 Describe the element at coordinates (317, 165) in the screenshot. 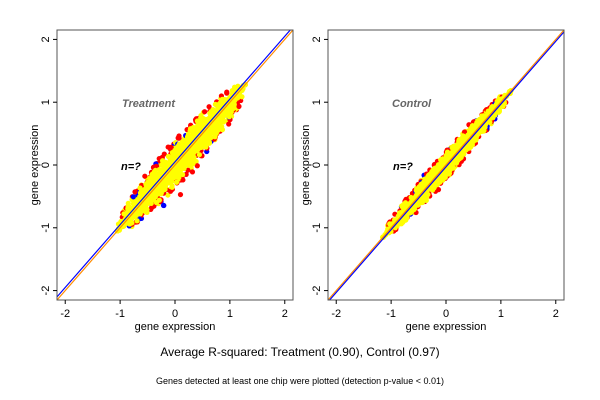

I see `control-y-tick-label: 0` at that location.